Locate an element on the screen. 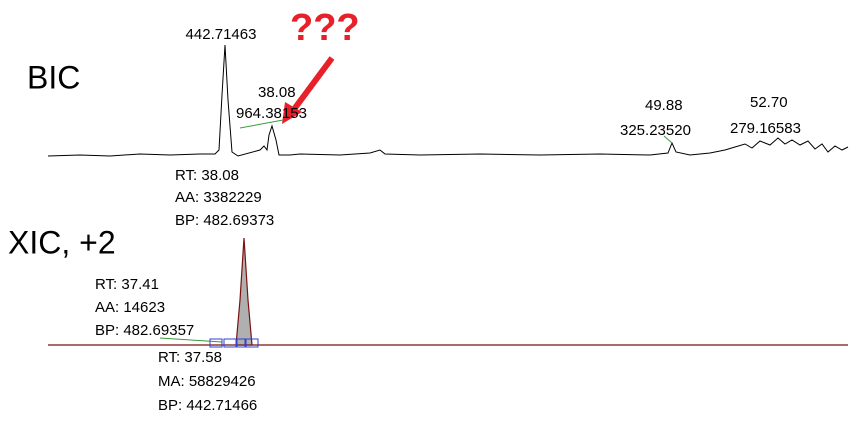 The height and width of the screenshot is (425, 852). xic-peak is located at coordinates (244, 291).